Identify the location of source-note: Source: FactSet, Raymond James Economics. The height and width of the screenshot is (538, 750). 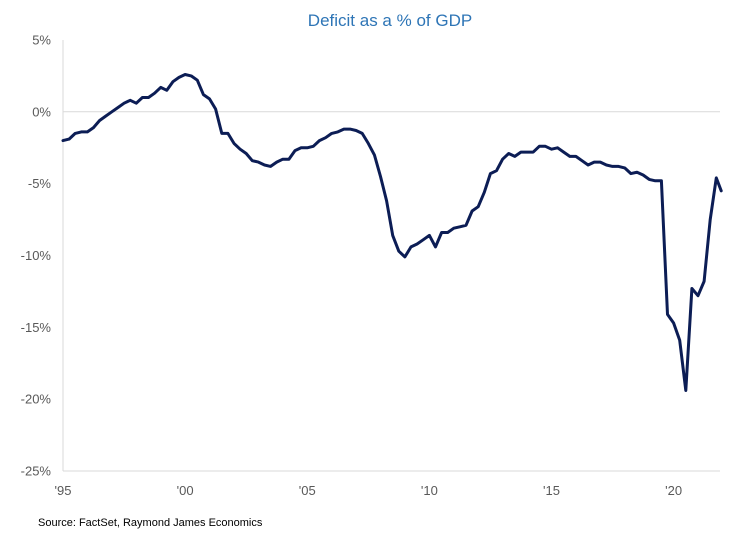
(150, 523).